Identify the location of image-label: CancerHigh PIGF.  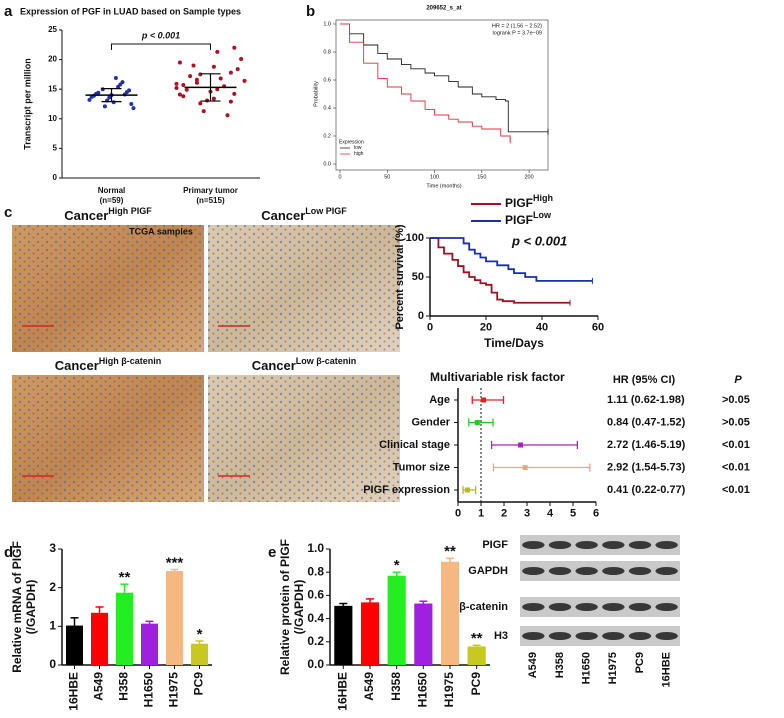
(108, 214).